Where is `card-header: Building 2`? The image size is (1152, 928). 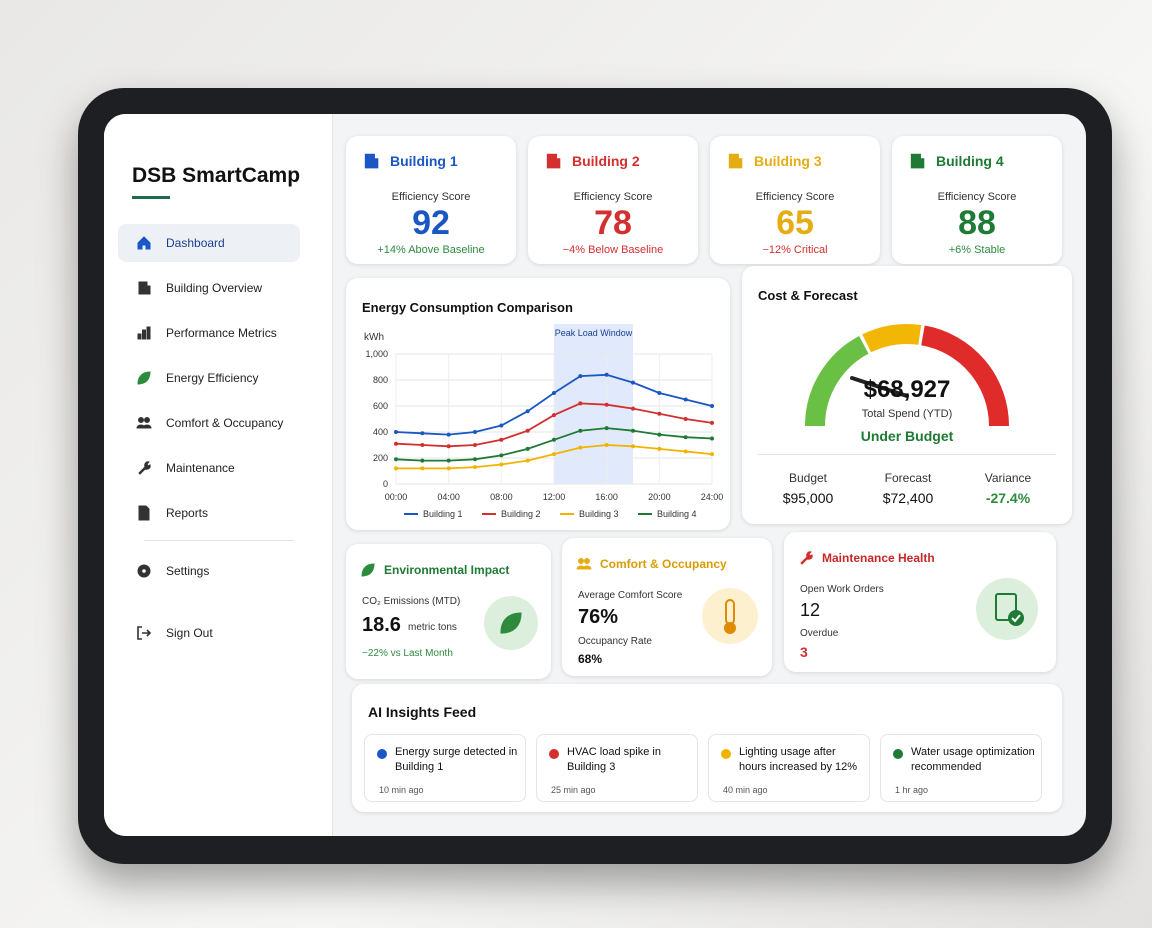 card-header: Building 2 is located at coordinates (592, 161).